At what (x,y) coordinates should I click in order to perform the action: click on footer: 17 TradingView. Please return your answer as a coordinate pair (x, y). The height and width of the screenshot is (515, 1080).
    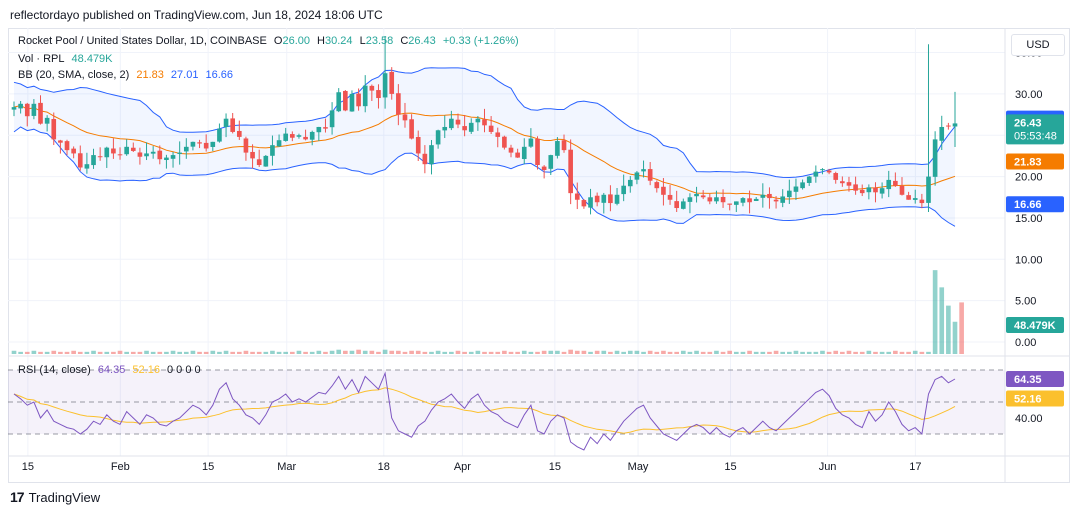
    Looking at the image, I should click on (55, 497).